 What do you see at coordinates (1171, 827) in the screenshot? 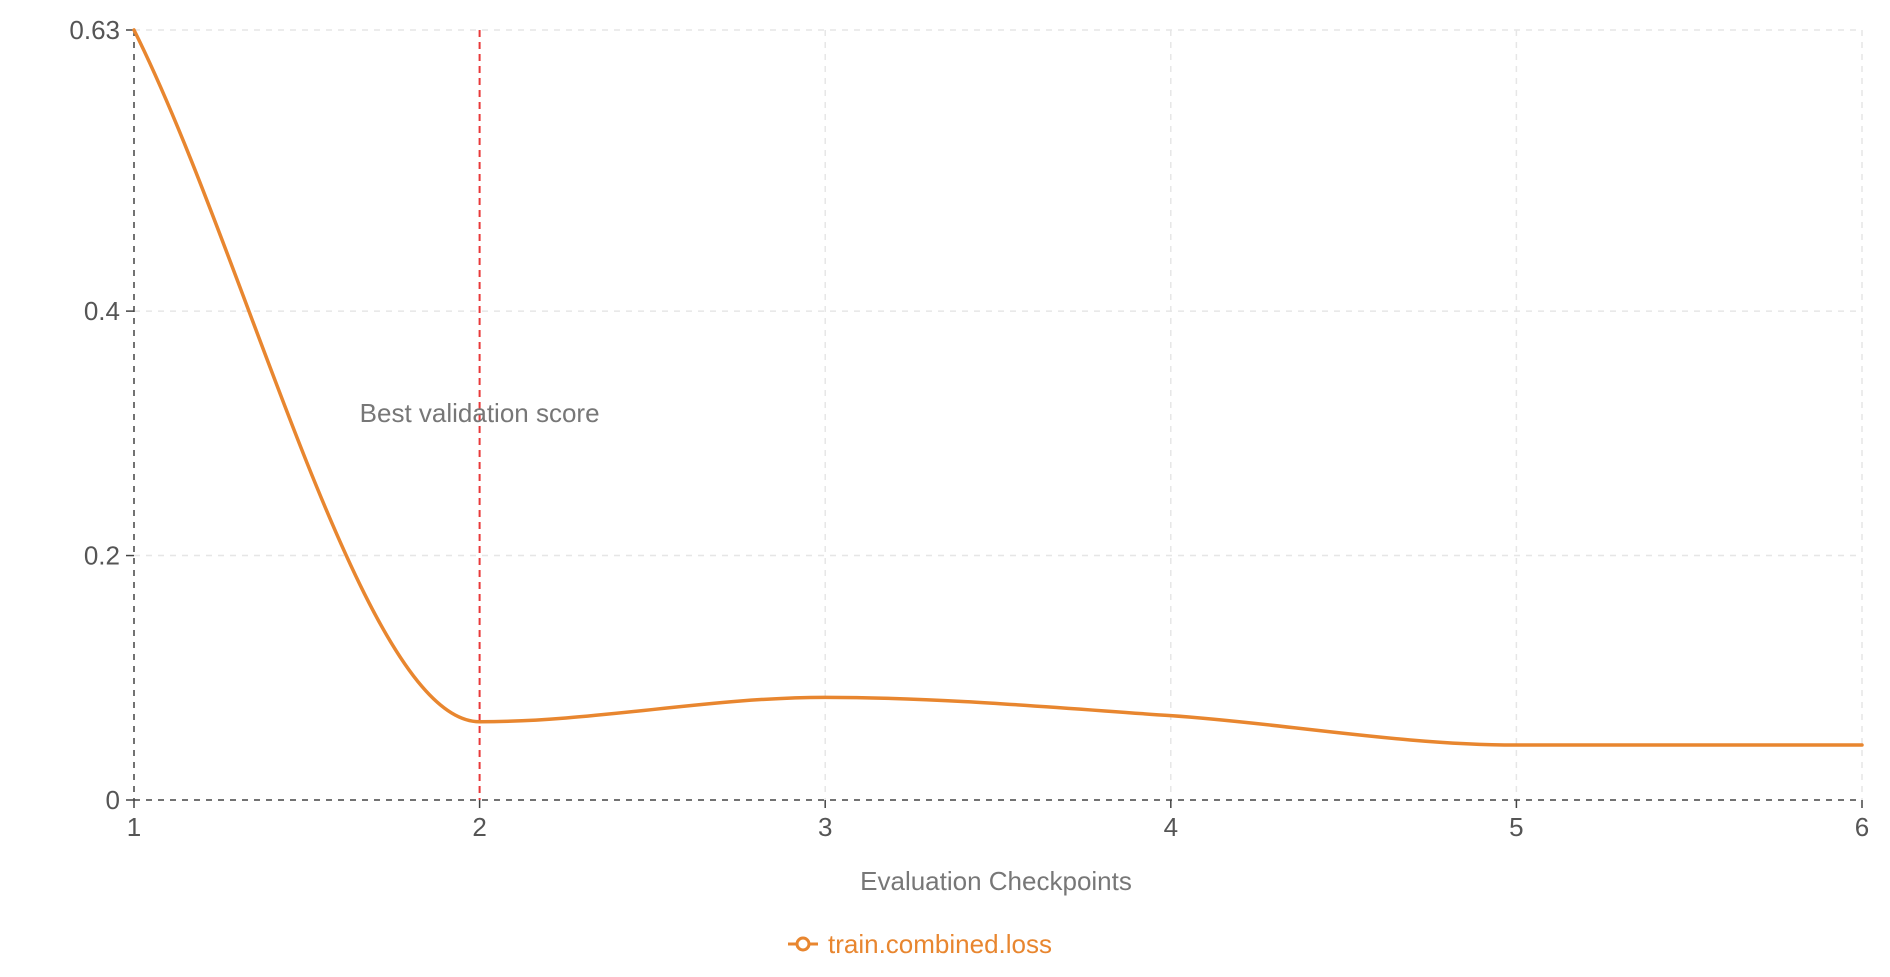
I see `x-tick-label-3: 4` at bounding box center [1171, 827].